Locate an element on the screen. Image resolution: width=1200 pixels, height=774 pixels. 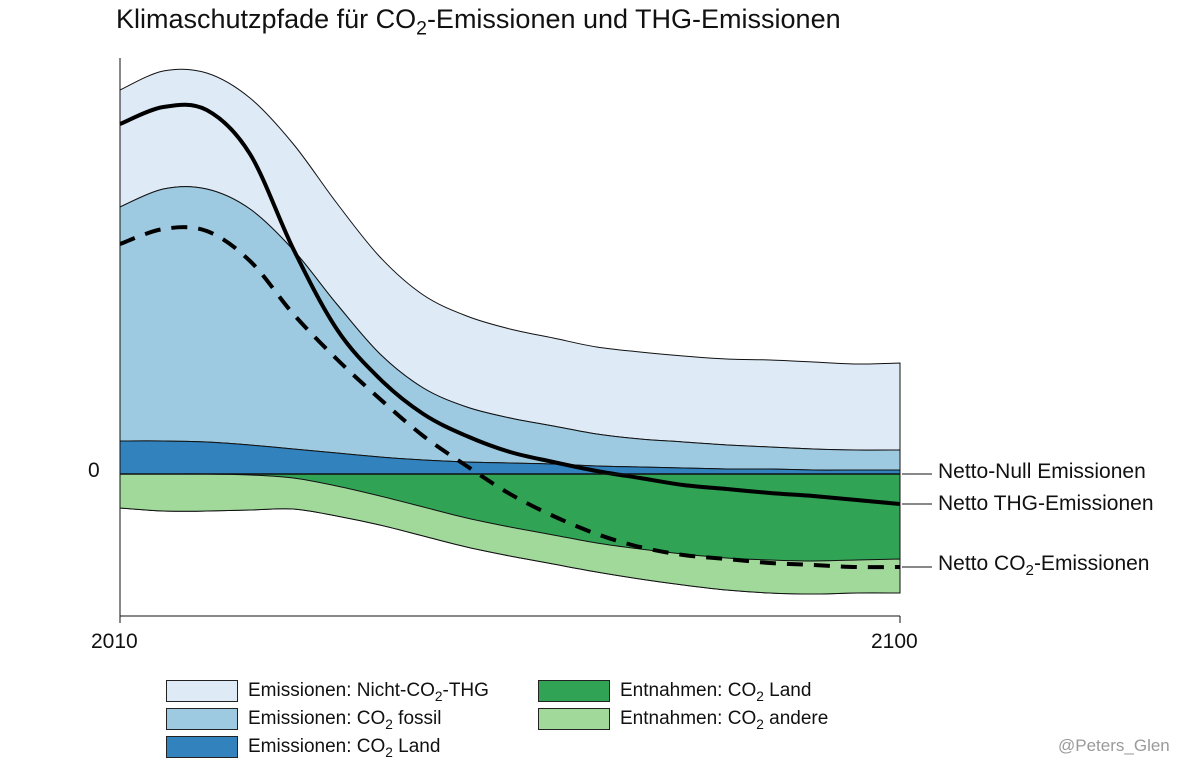
annotation-net-ghg: Netto THG-Emissionen is located at coordinates (1046, 503).